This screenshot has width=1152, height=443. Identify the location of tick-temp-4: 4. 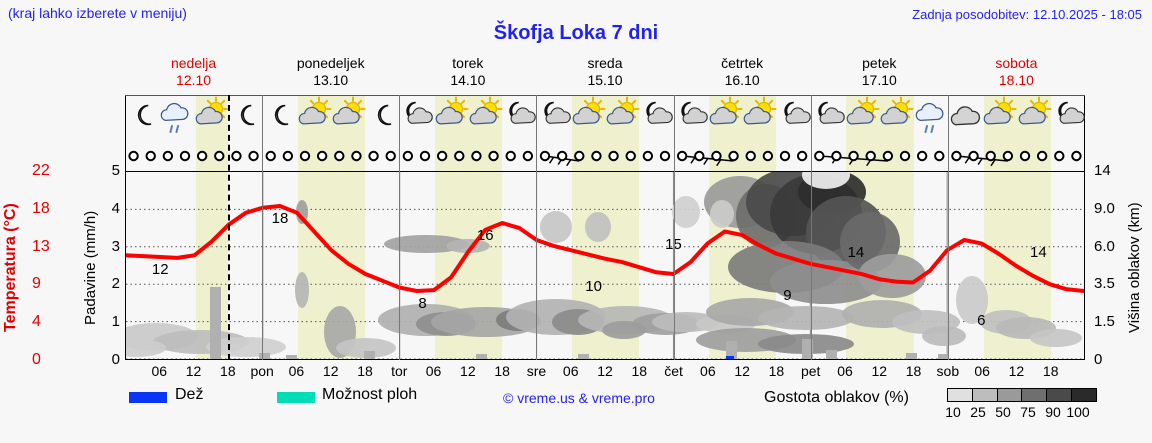
(36, 322).